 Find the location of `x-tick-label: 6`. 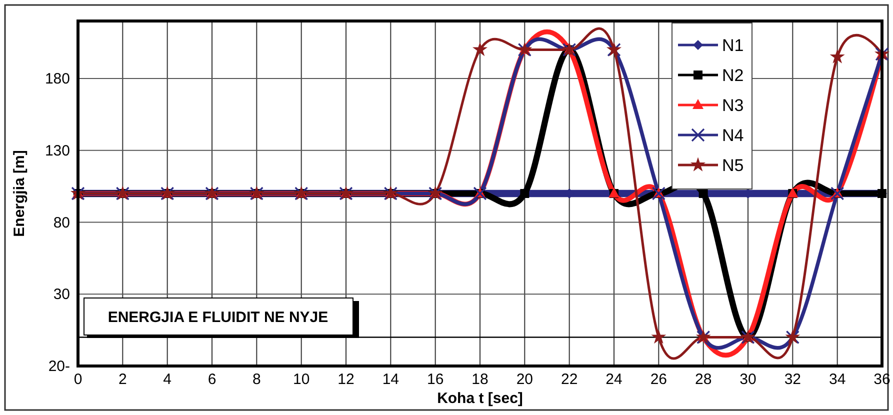

x-tick-label: 6 is located at coordinates (212, 379).